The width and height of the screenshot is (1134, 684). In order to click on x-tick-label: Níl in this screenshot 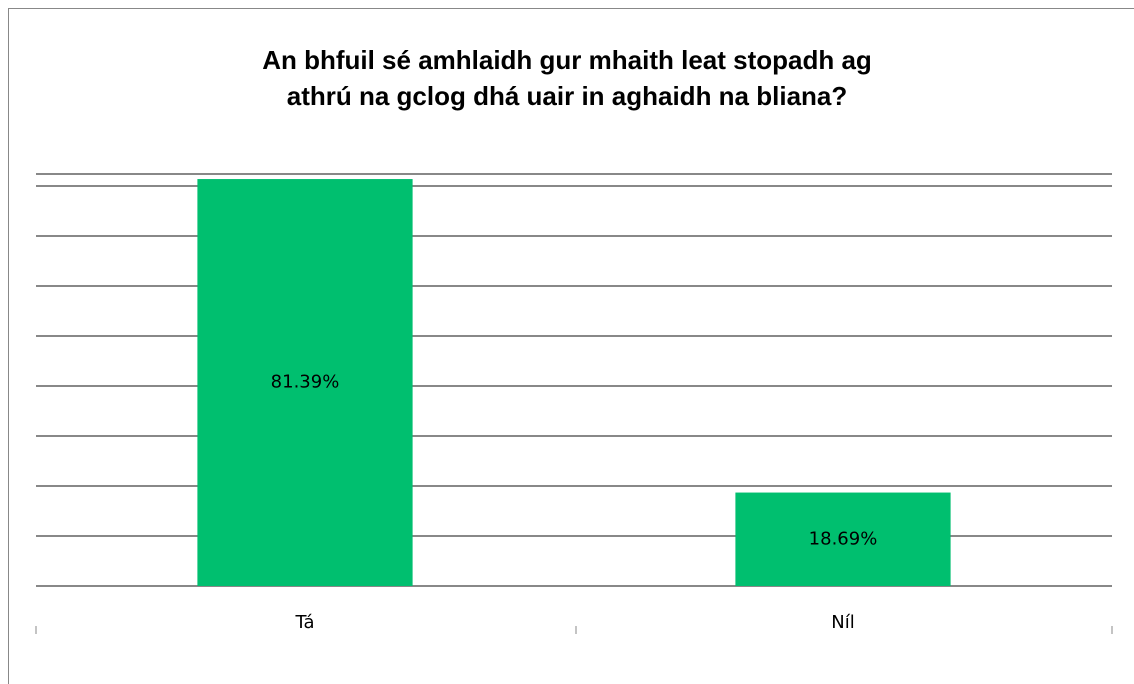, I will do `click(842, 622)`.